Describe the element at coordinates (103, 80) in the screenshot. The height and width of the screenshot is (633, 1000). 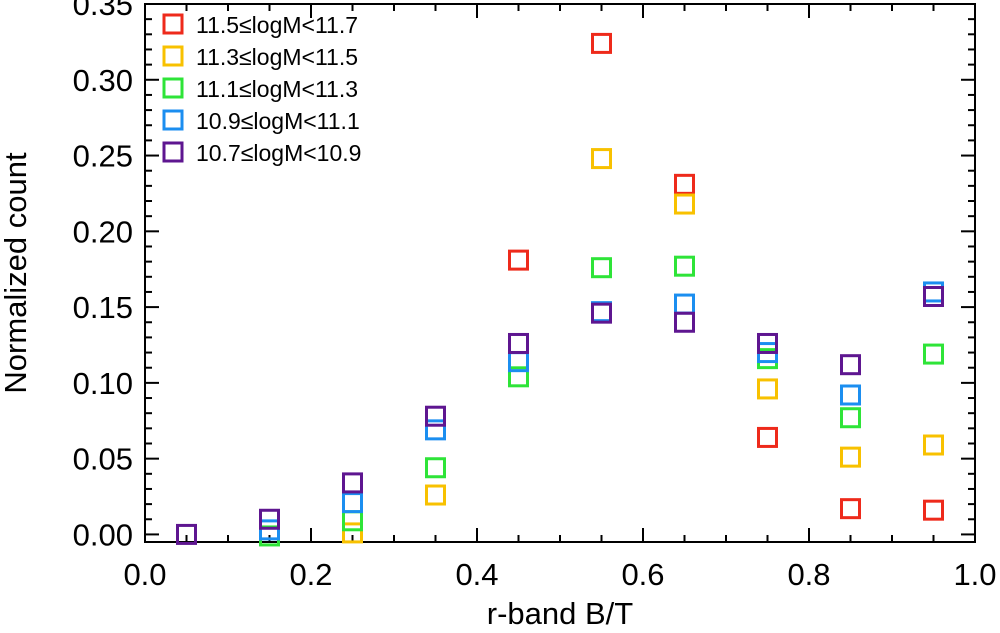
I see `y-tick-label: 0.30` at that location.